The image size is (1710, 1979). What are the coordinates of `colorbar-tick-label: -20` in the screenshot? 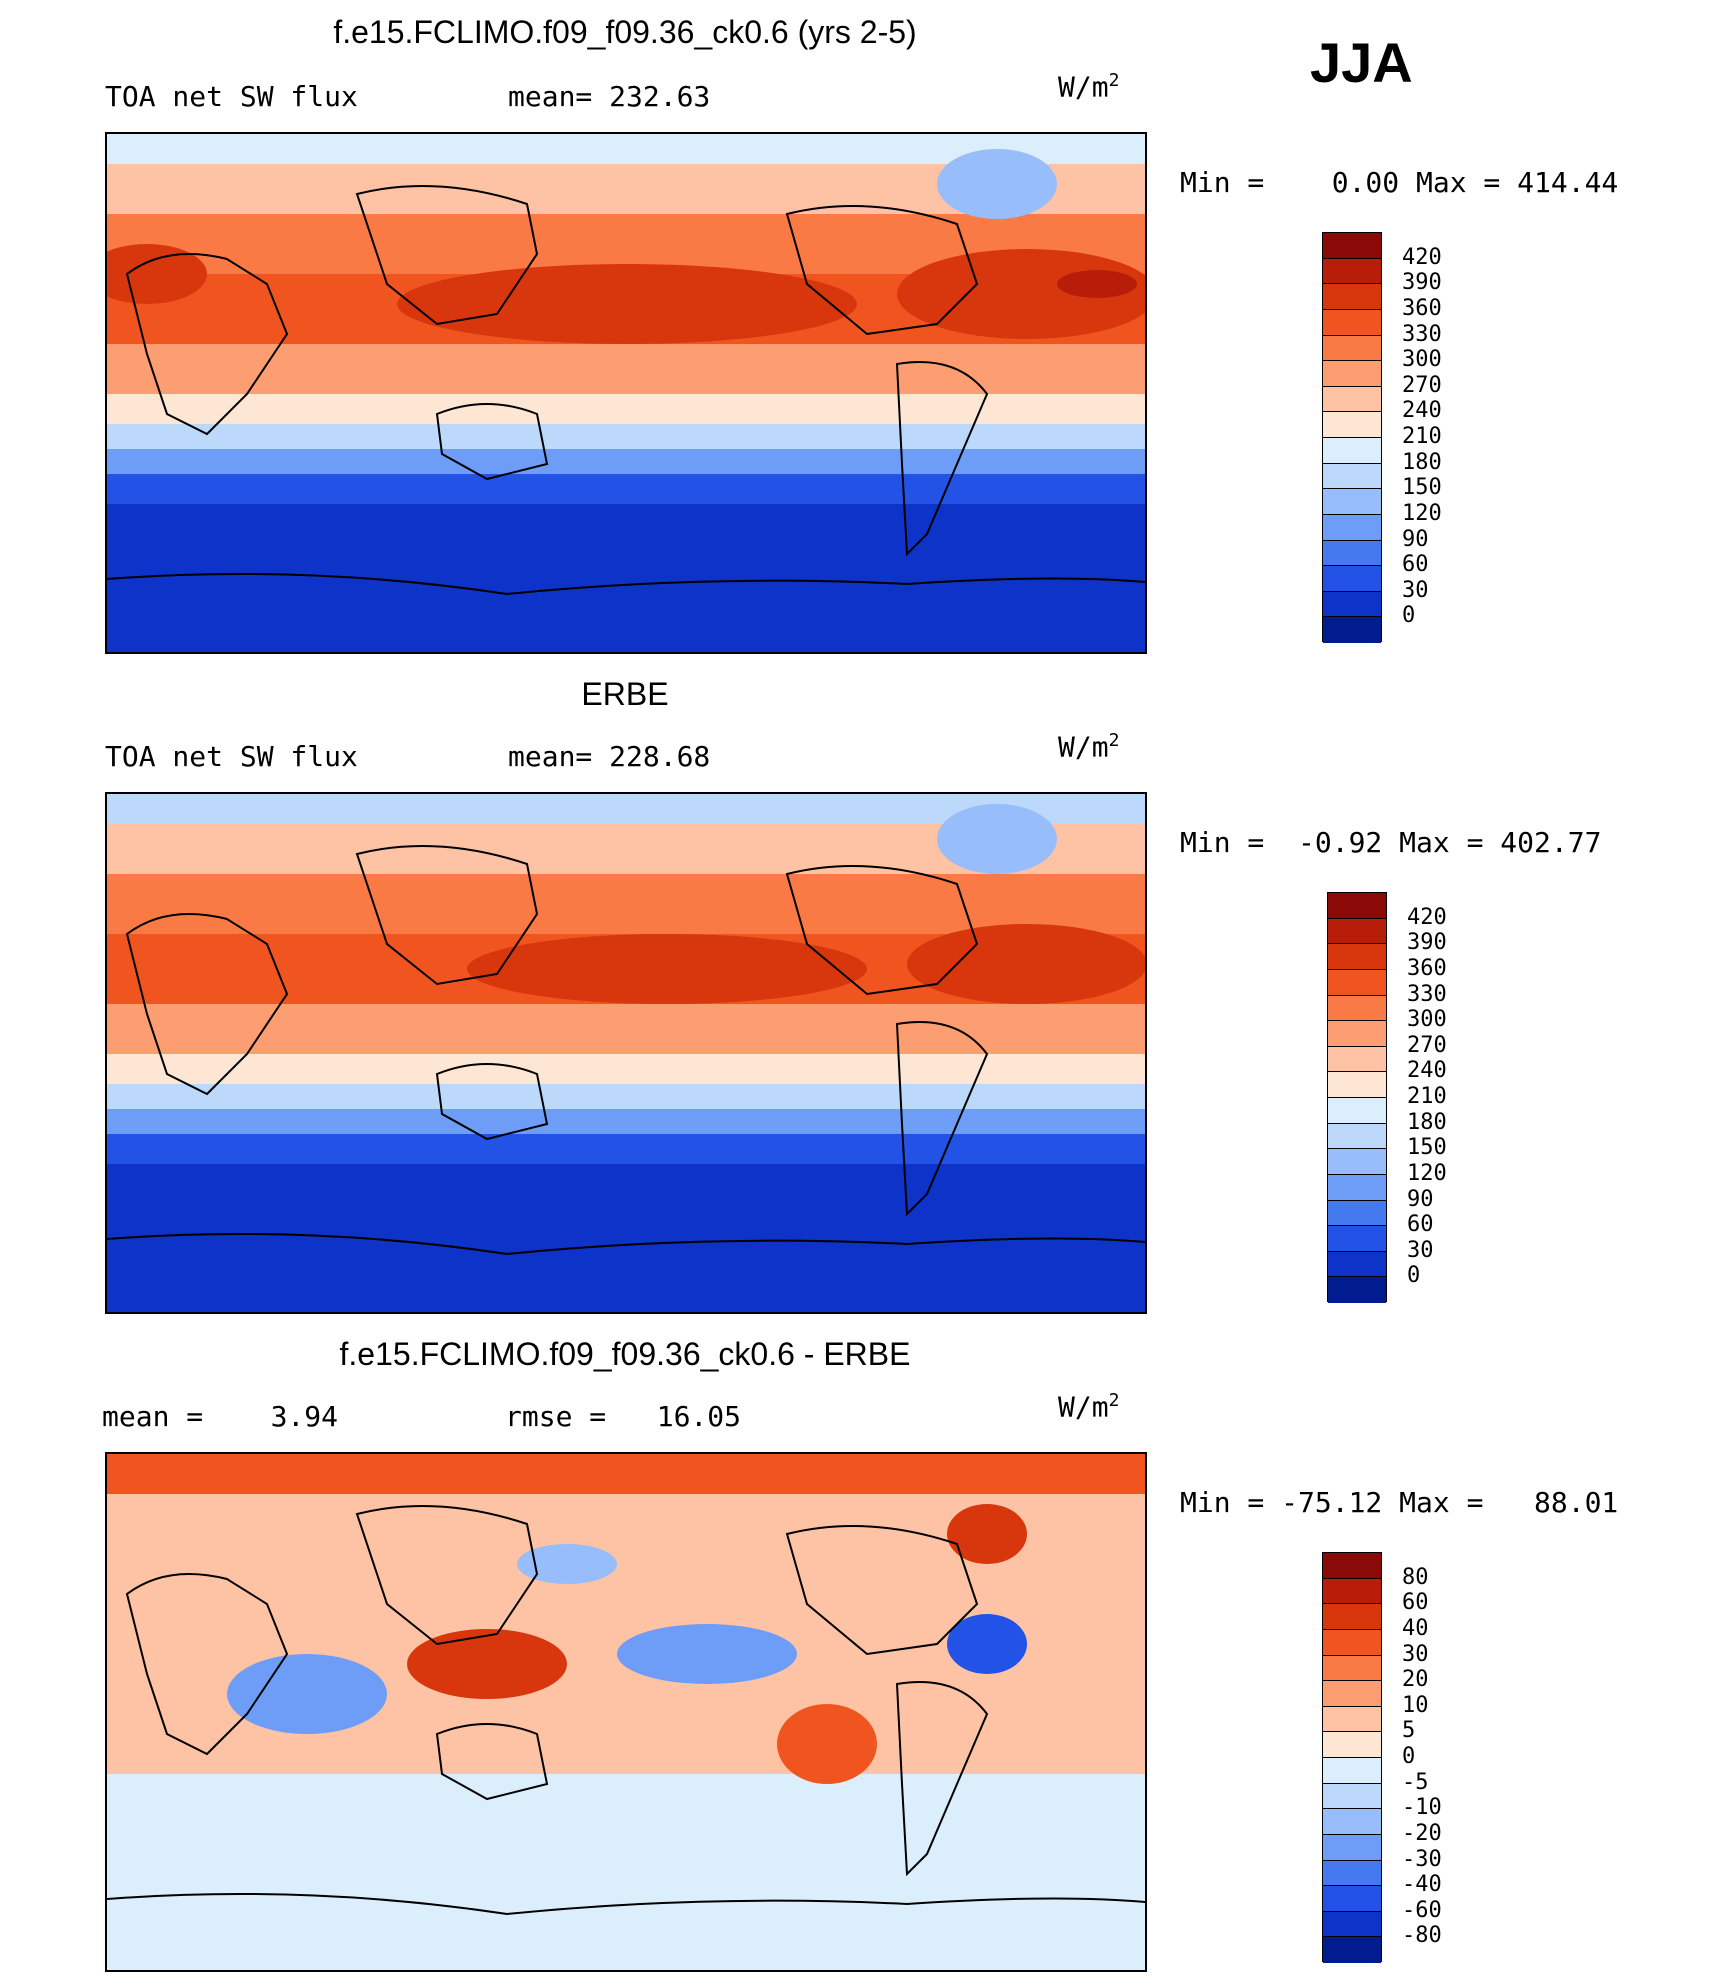 It's located at (1422, 1833).